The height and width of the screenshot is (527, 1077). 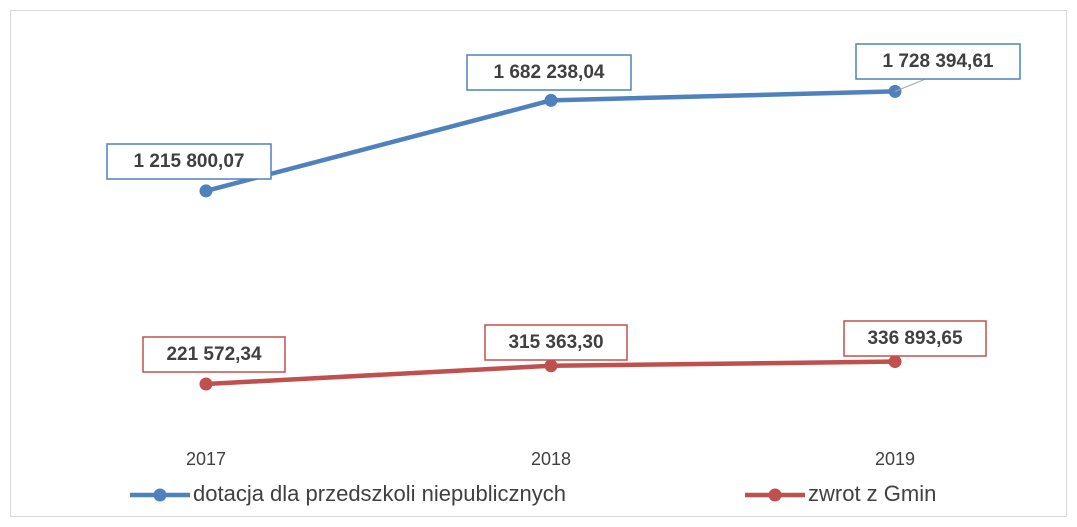 I want to click on data-label: 336 893,65, so click(x=915, y=338).